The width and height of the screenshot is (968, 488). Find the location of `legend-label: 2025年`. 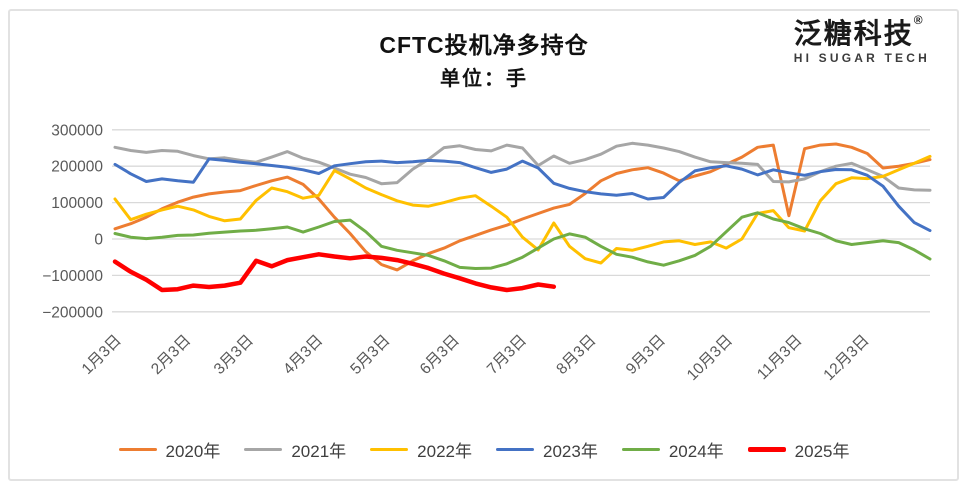

legend-label: 2025年 is located at coordinates (822, 451).